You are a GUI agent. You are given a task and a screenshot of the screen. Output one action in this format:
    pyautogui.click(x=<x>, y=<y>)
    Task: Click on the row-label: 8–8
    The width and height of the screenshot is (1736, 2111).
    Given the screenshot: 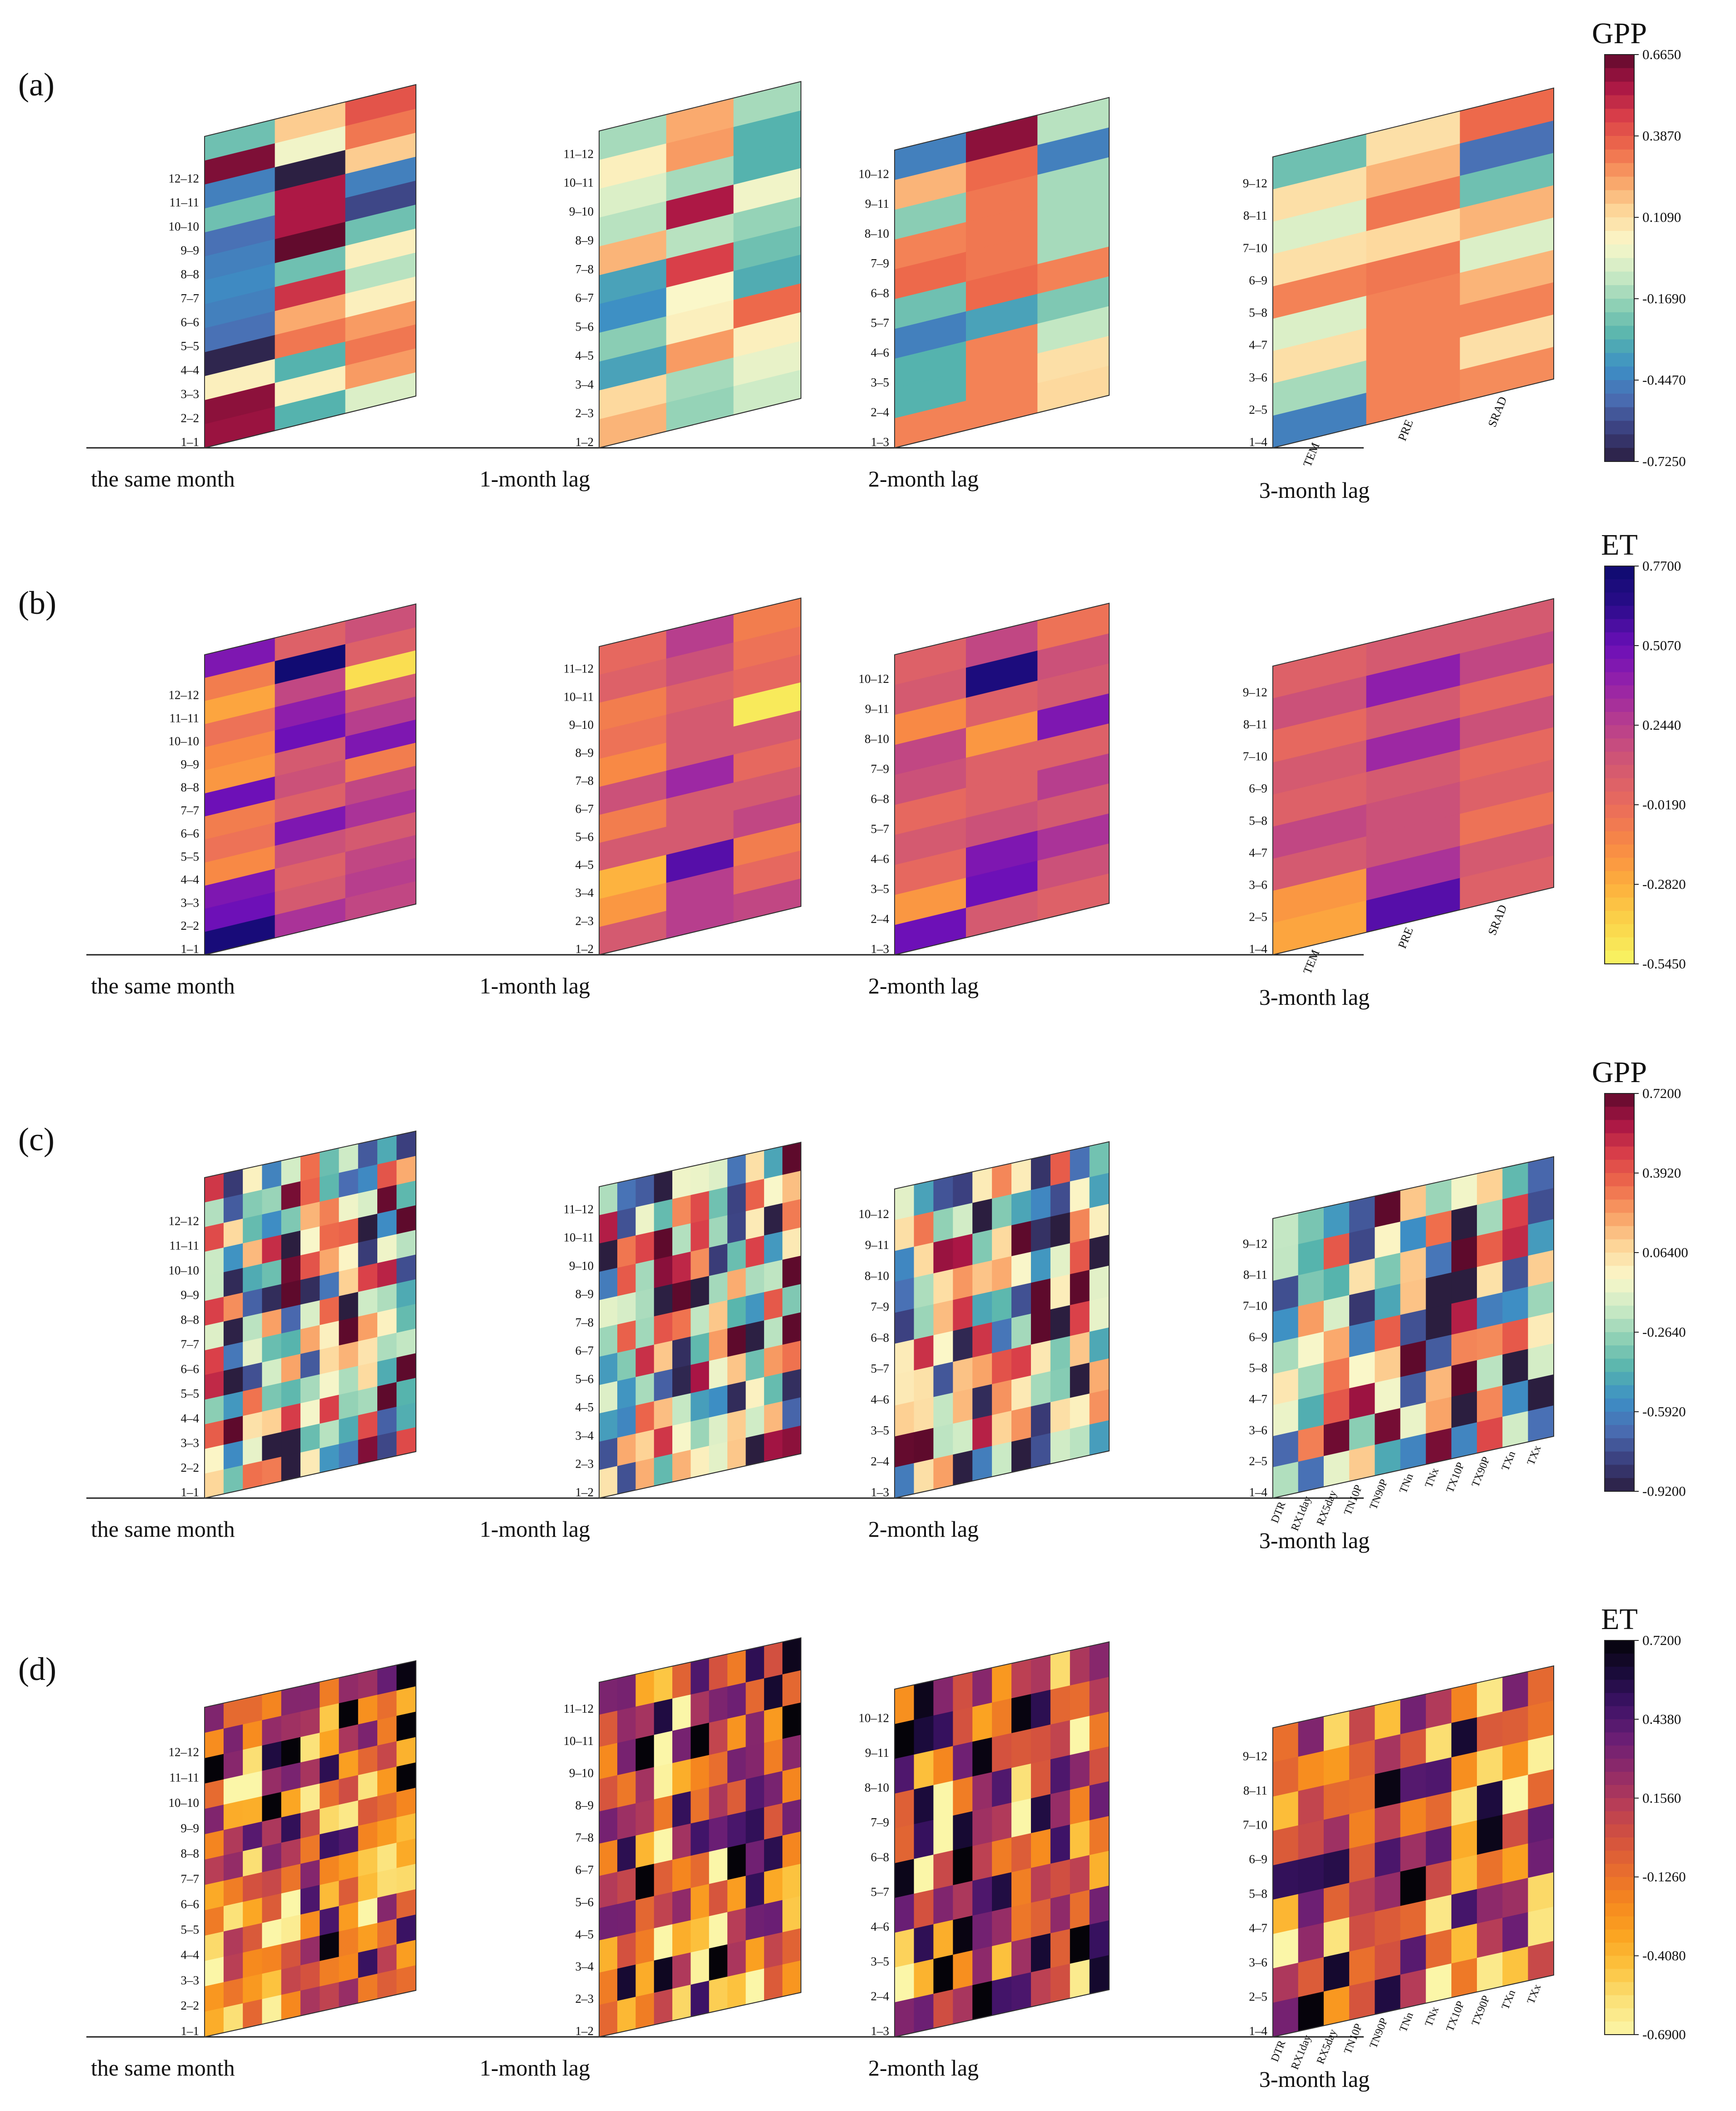 What is the action you would take?
    pyautogui.click(x=190, y=787)
    